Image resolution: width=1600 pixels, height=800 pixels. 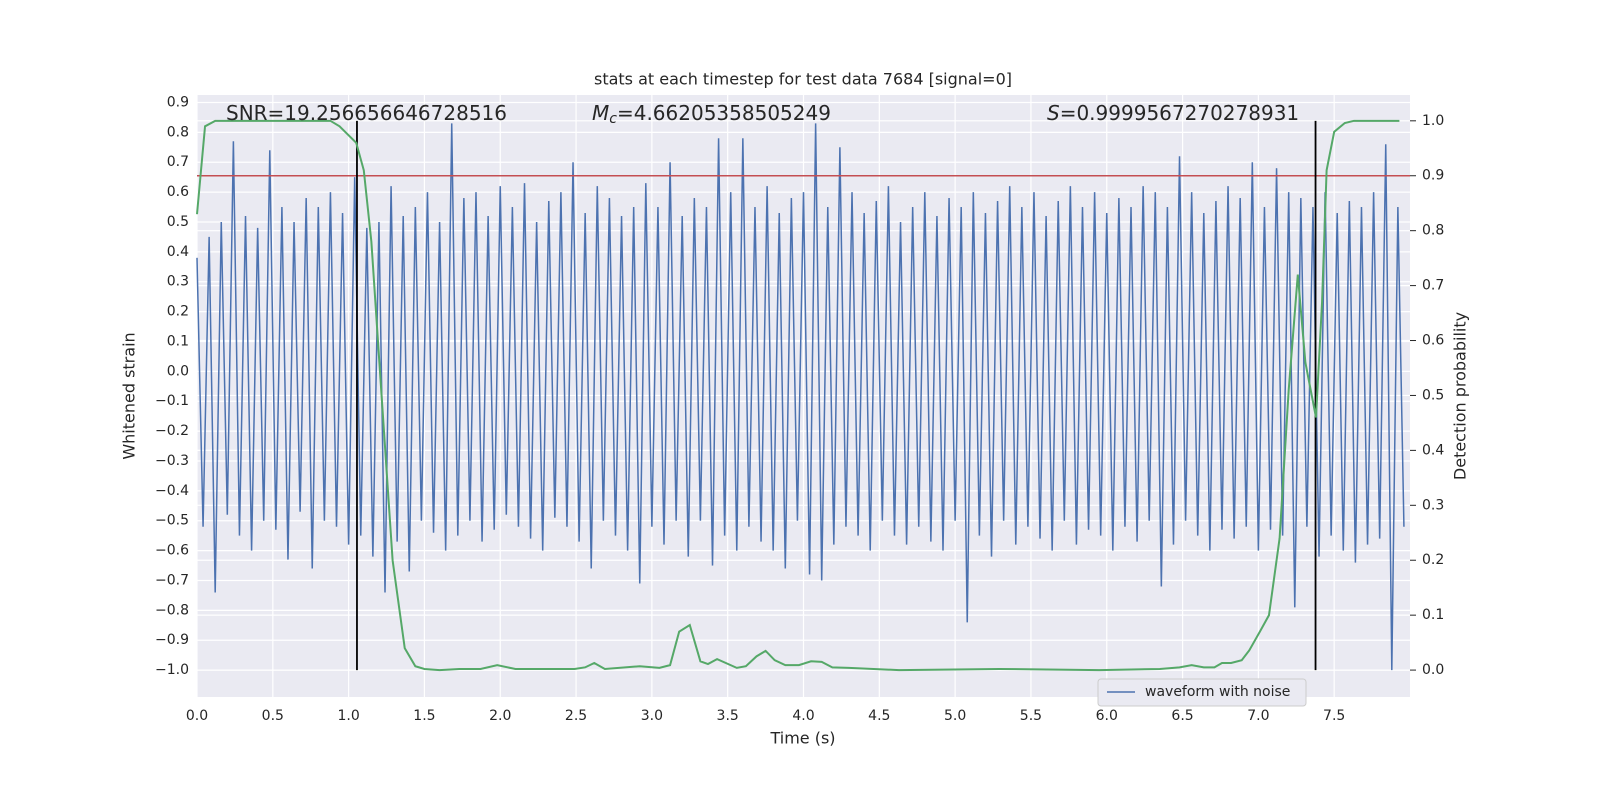 I want to click on y-tick-label: 0.0, so click(x=178, y=371).